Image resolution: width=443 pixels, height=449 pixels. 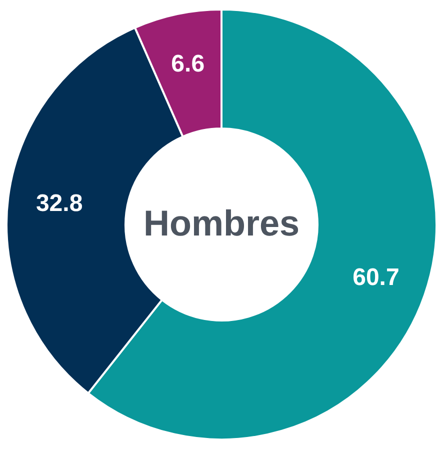 I want to click on data-label: 6.6, so click(x=188, y=64).